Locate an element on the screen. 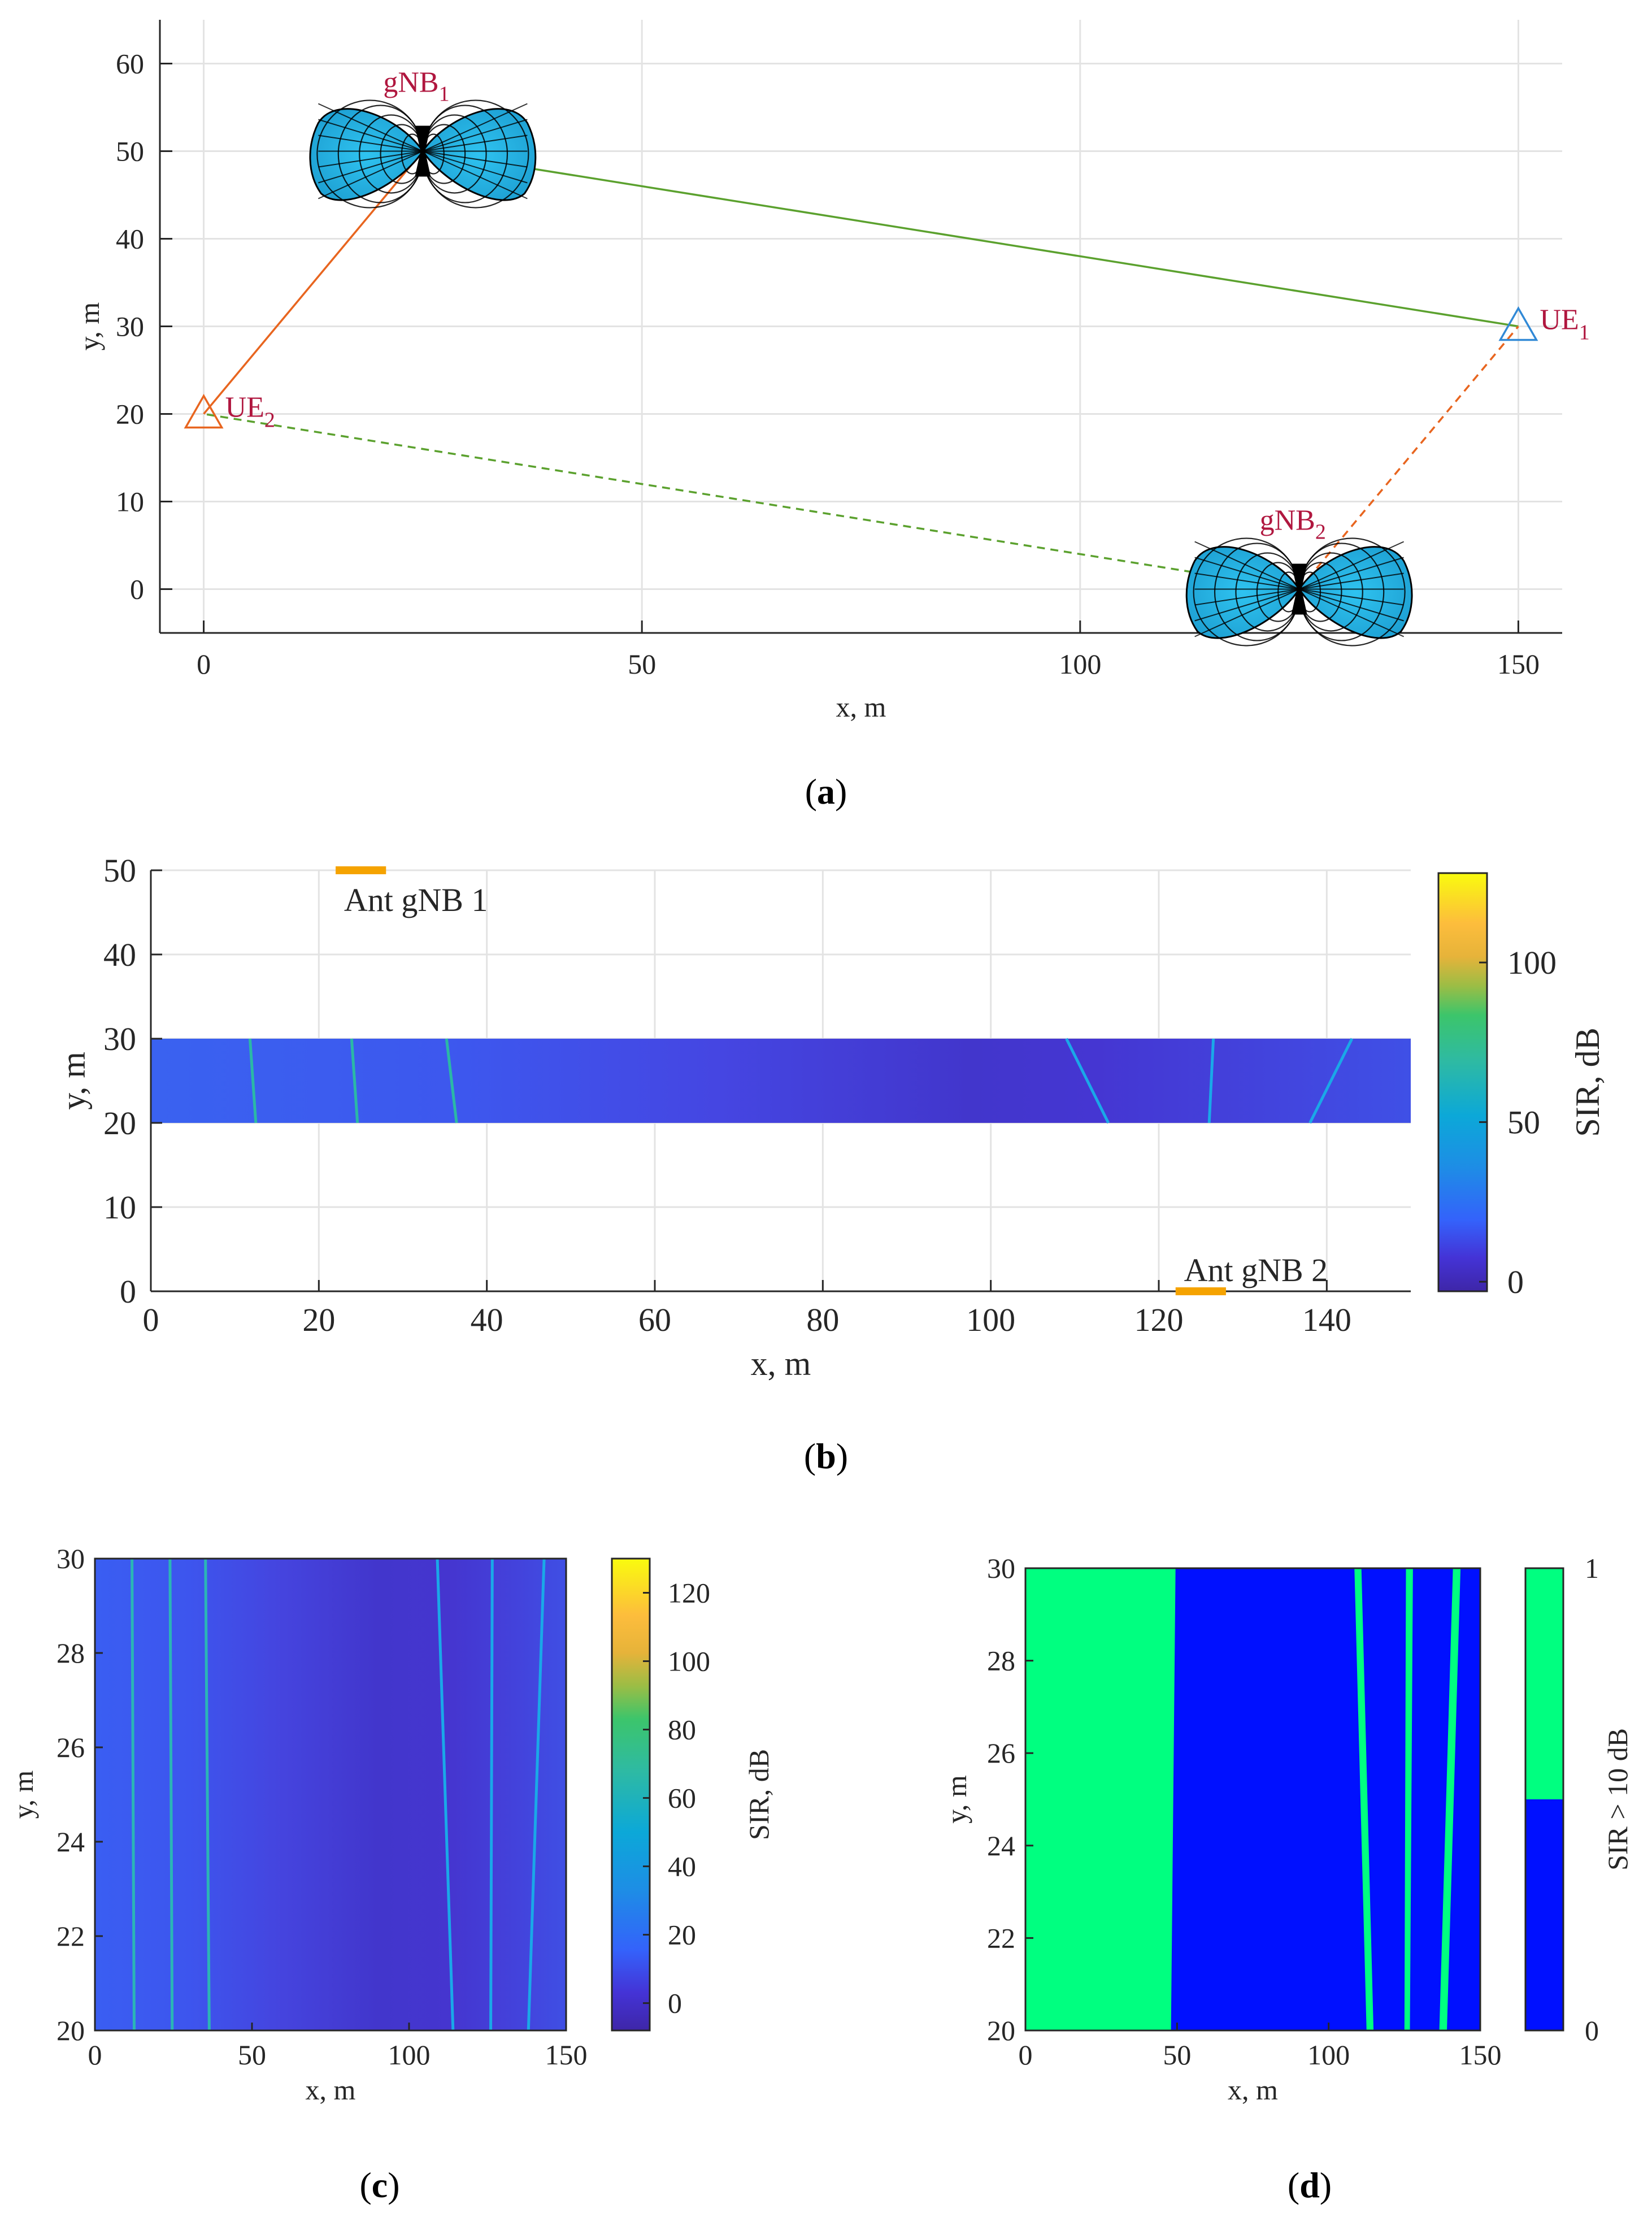 This screenshot has width=1652, height=2226. gnb2-feed is located at coordinates (1299, 589).